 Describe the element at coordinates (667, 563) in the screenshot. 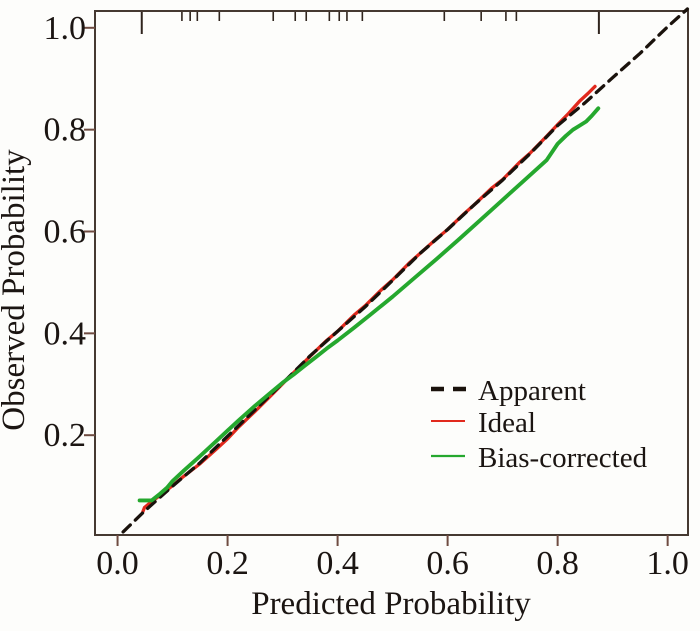

I see `x-tick-label: 1.0` at that location.